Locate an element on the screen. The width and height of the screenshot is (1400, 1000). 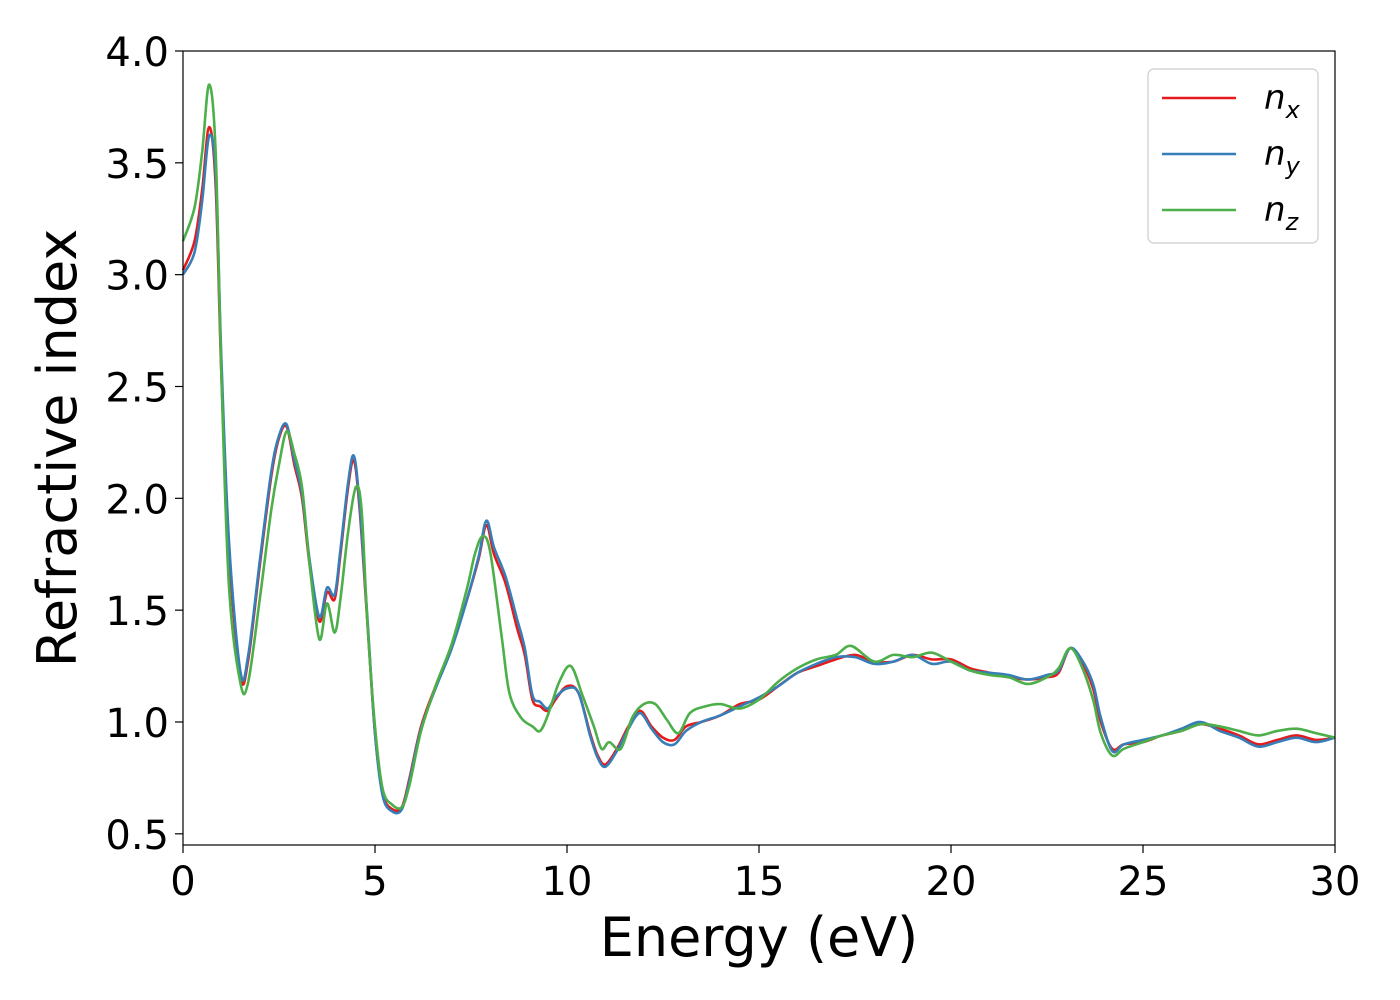
legend-box is located at coordinates (1233, 156).